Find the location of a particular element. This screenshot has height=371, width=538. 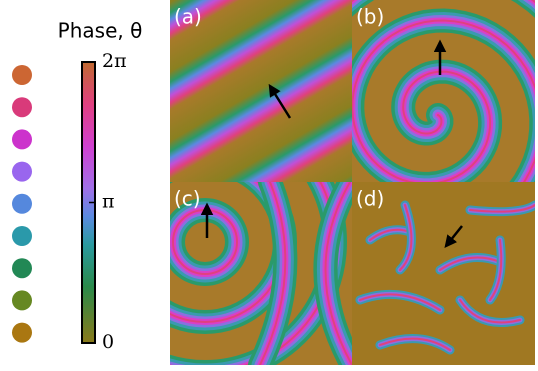

panel-label: (a) is located at coordinates (188, 17).